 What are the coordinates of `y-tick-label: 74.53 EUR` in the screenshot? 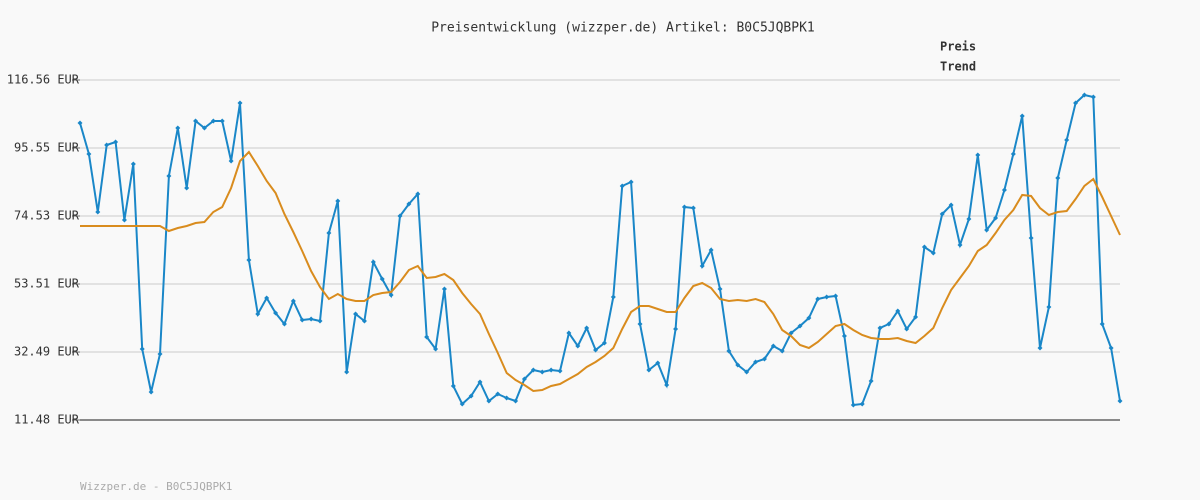 It's located at (47, 215).